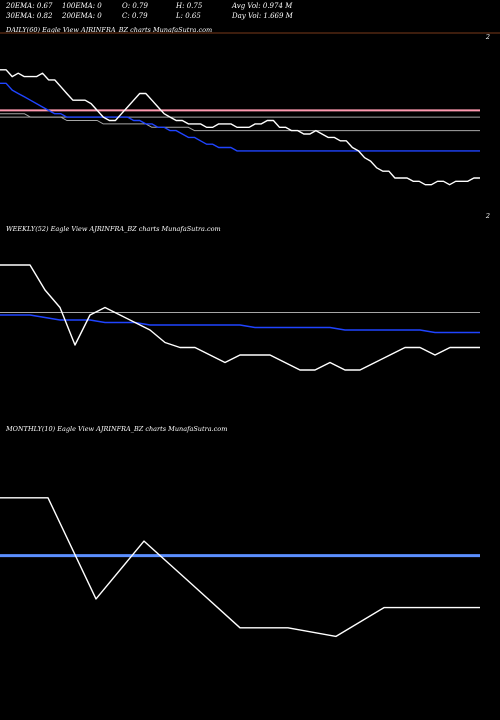 This screenshot has width=500, height=720. I want to click on daily-ema-blue-line, so click(240, 117).